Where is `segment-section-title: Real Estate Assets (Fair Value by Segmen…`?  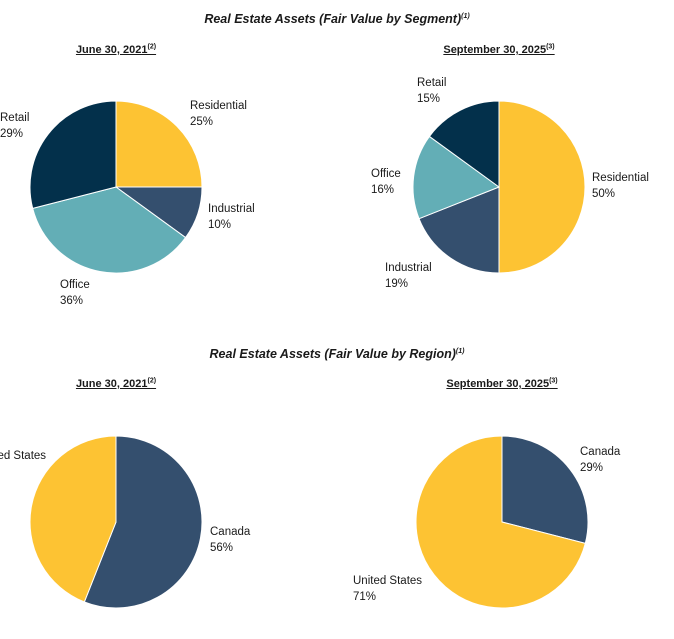
segment-section-title: Real Estate Assets (Fair Value by Segmen… is located at coordinates (337, 19).